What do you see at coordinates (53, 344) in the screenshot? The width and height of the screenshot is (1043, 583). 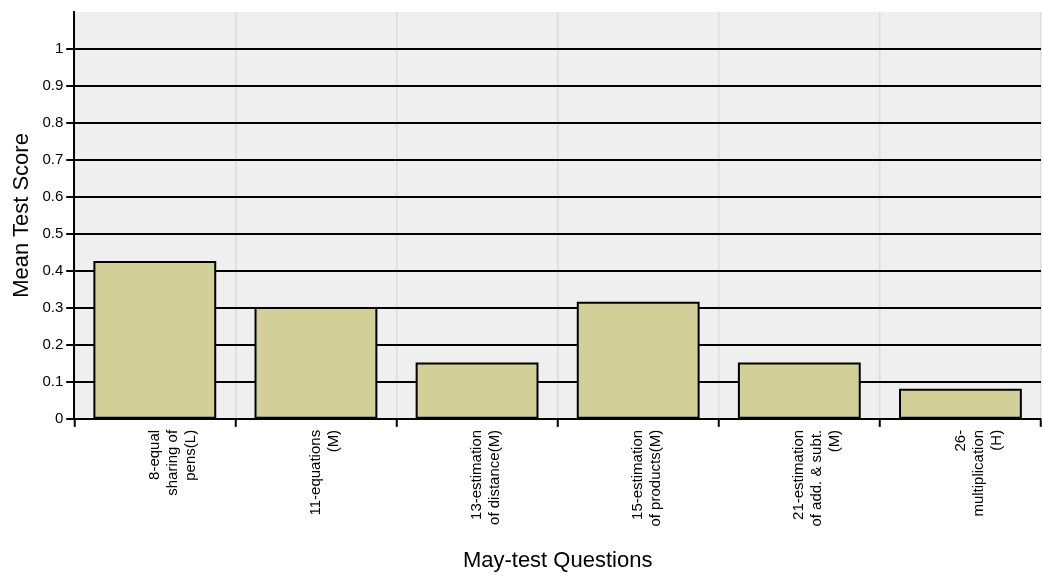 I see `y-tick-label: 0.2` at bounding box center [53, 344].